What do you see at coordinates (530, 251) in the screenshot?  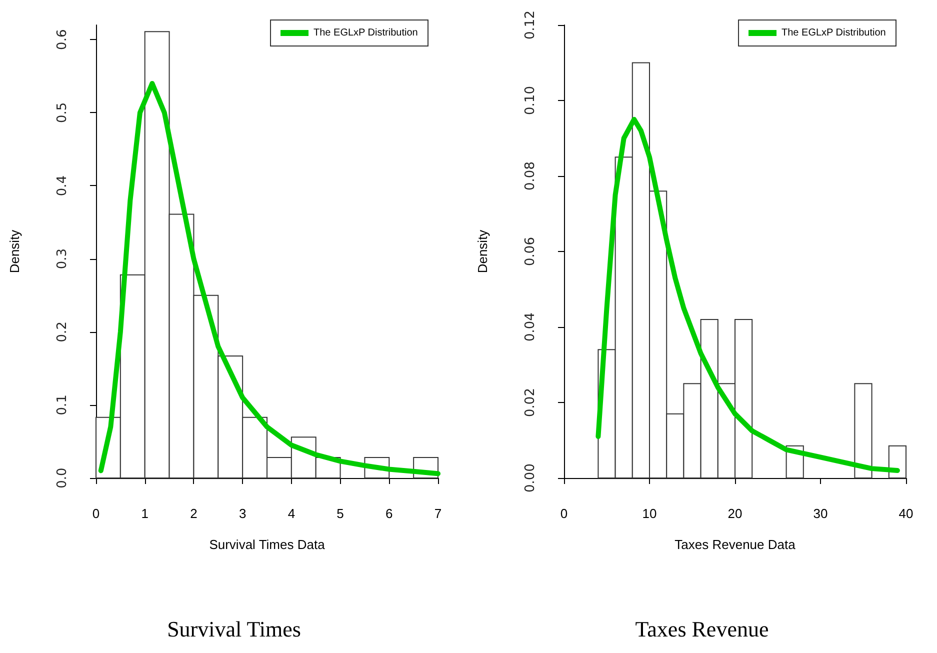 I see `y-tick-label: 0.06` at bounding box center [530, 251].